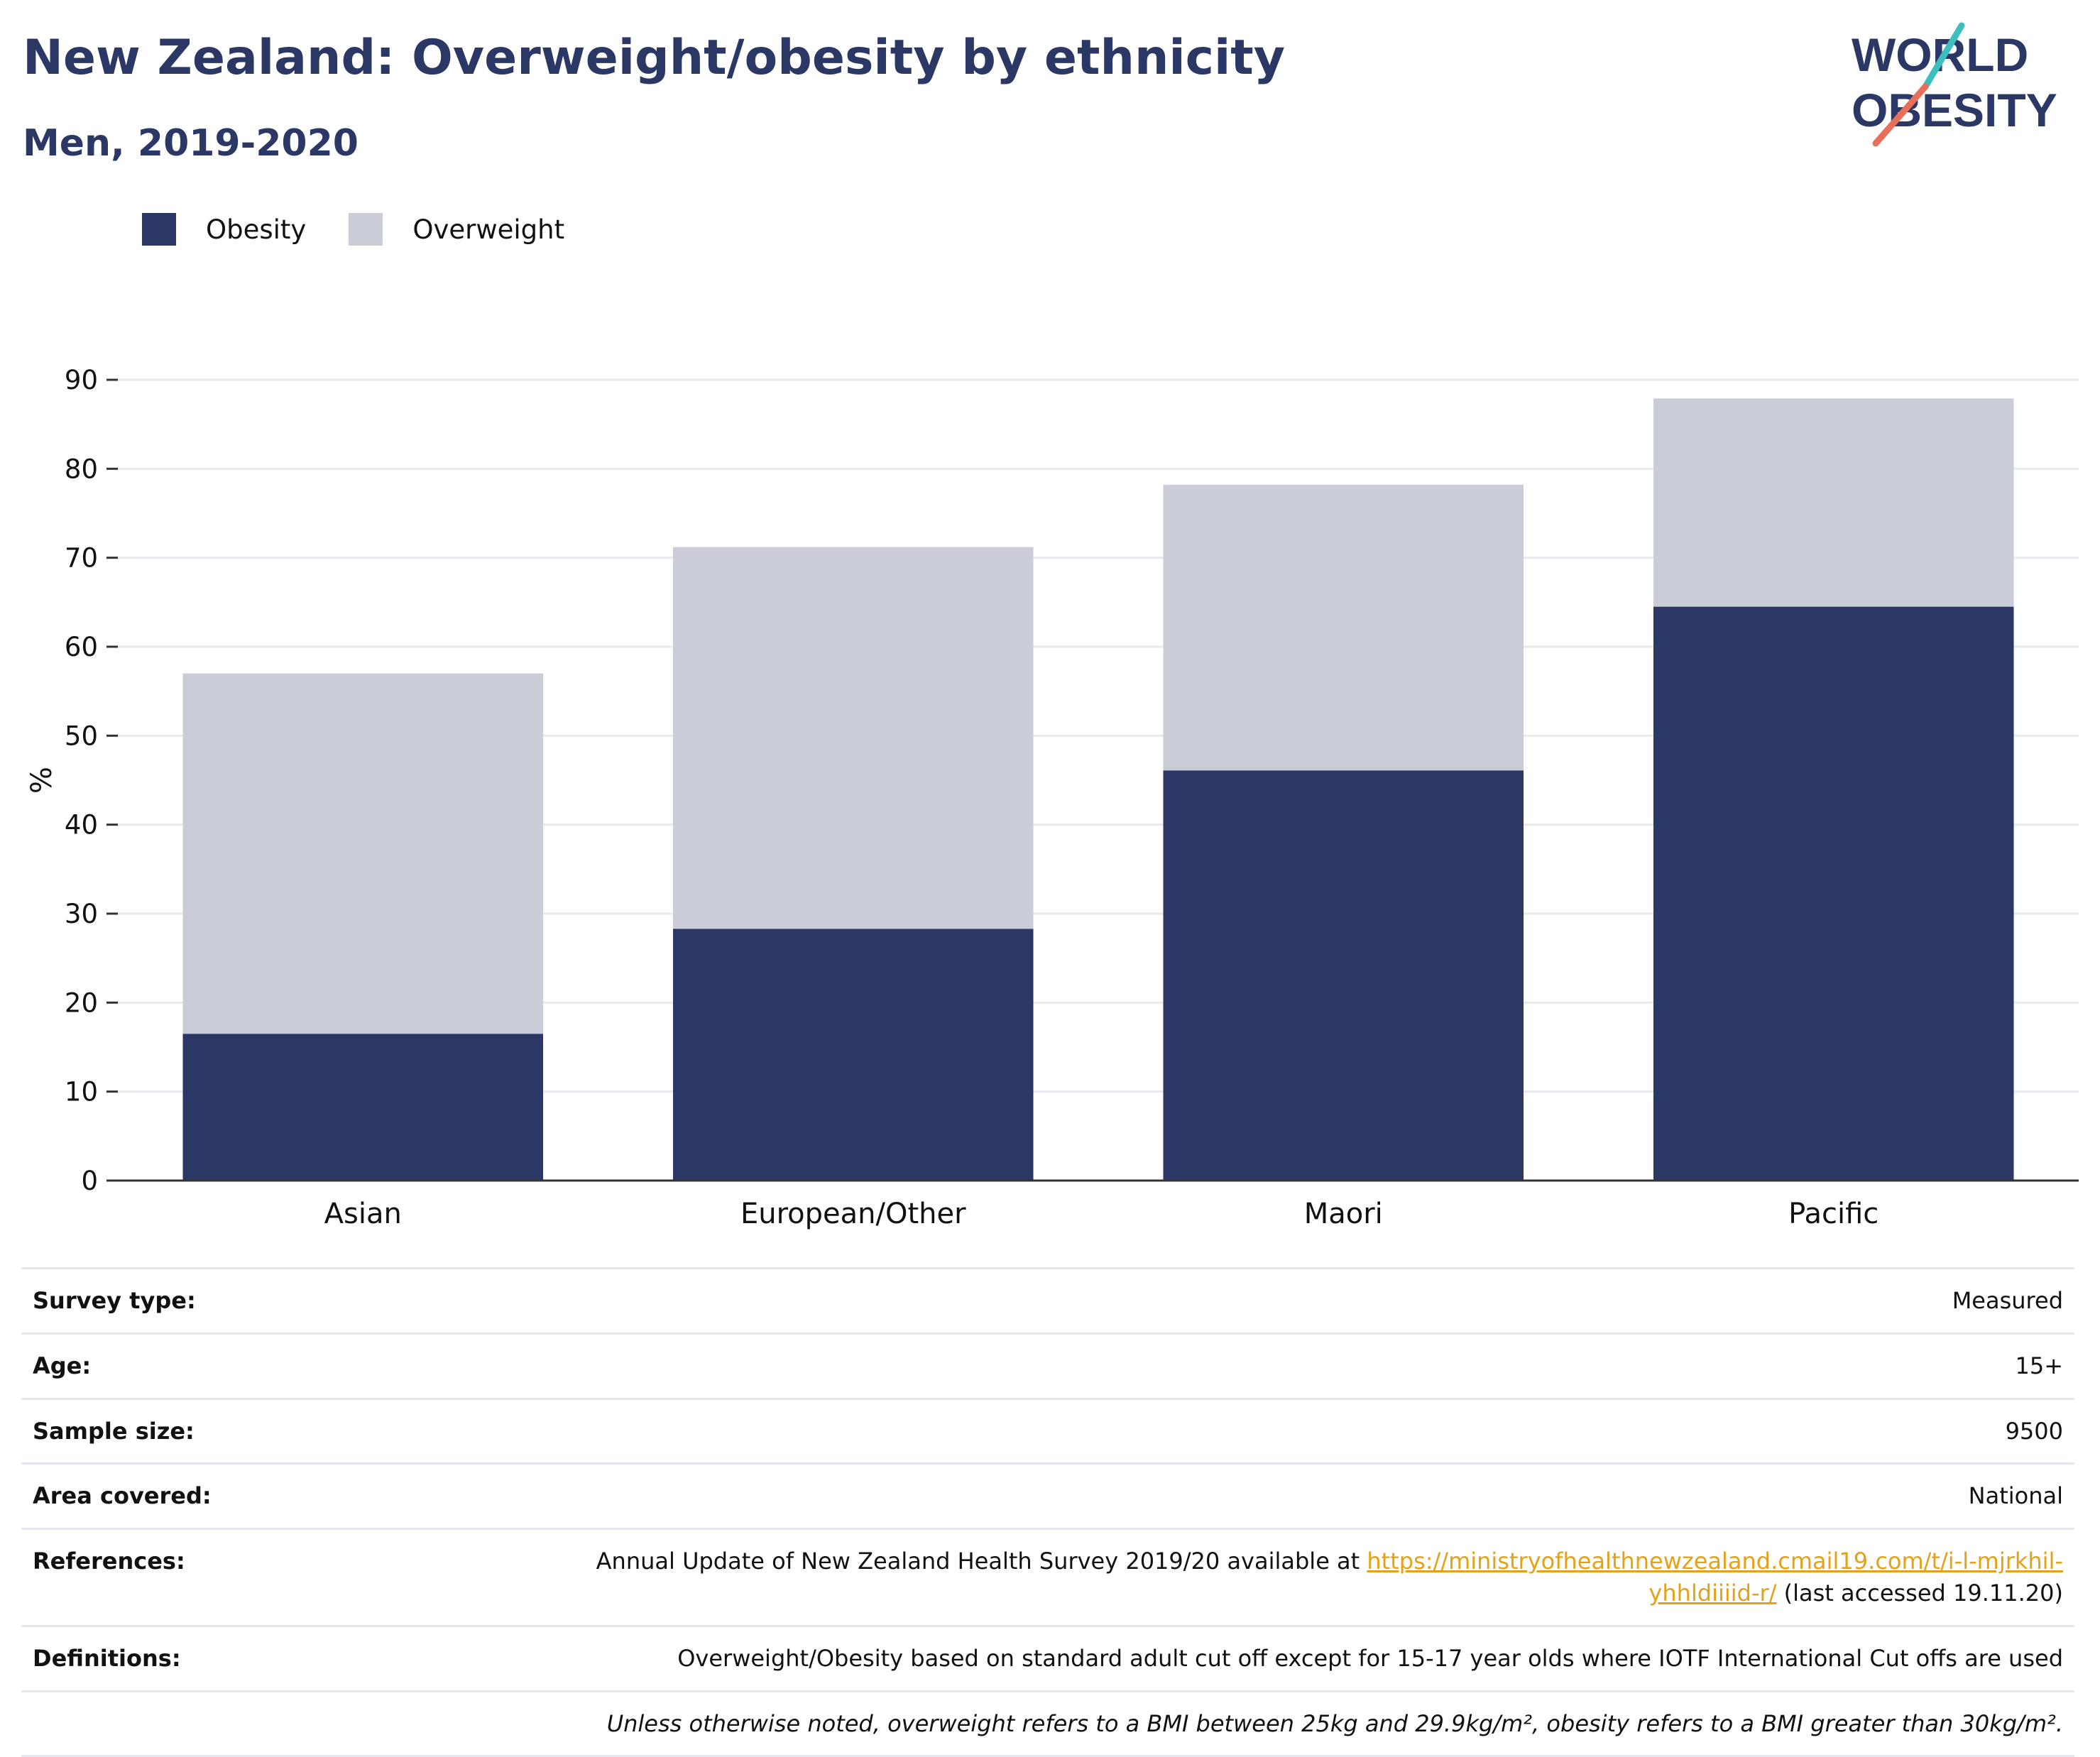 The height and width of the screenshot is (1757, 2100). What do you see at coordinates (89, 1181) in the screenshot?
I see `y-tick-label: 0` at bounding box center [89, 1181].